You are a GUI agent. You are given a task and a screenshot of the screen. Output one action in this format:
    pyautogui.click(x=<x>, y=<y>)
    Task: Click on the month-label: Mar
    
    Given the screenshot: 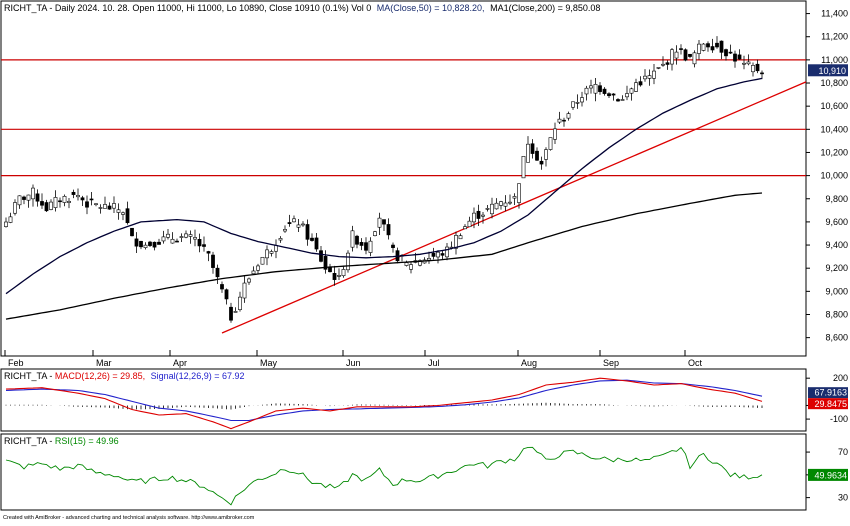 What is the action you would take?
    pyautogui.click(x=104, y=363)
    